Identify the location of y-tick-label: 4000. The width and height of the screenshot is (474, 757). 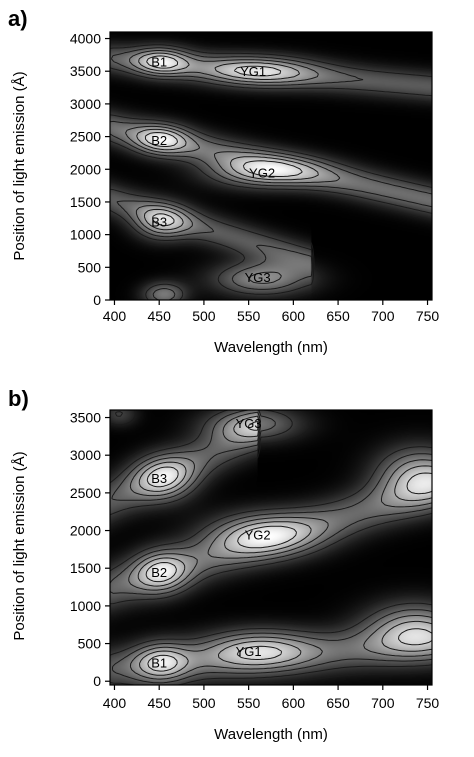
(85, 39).